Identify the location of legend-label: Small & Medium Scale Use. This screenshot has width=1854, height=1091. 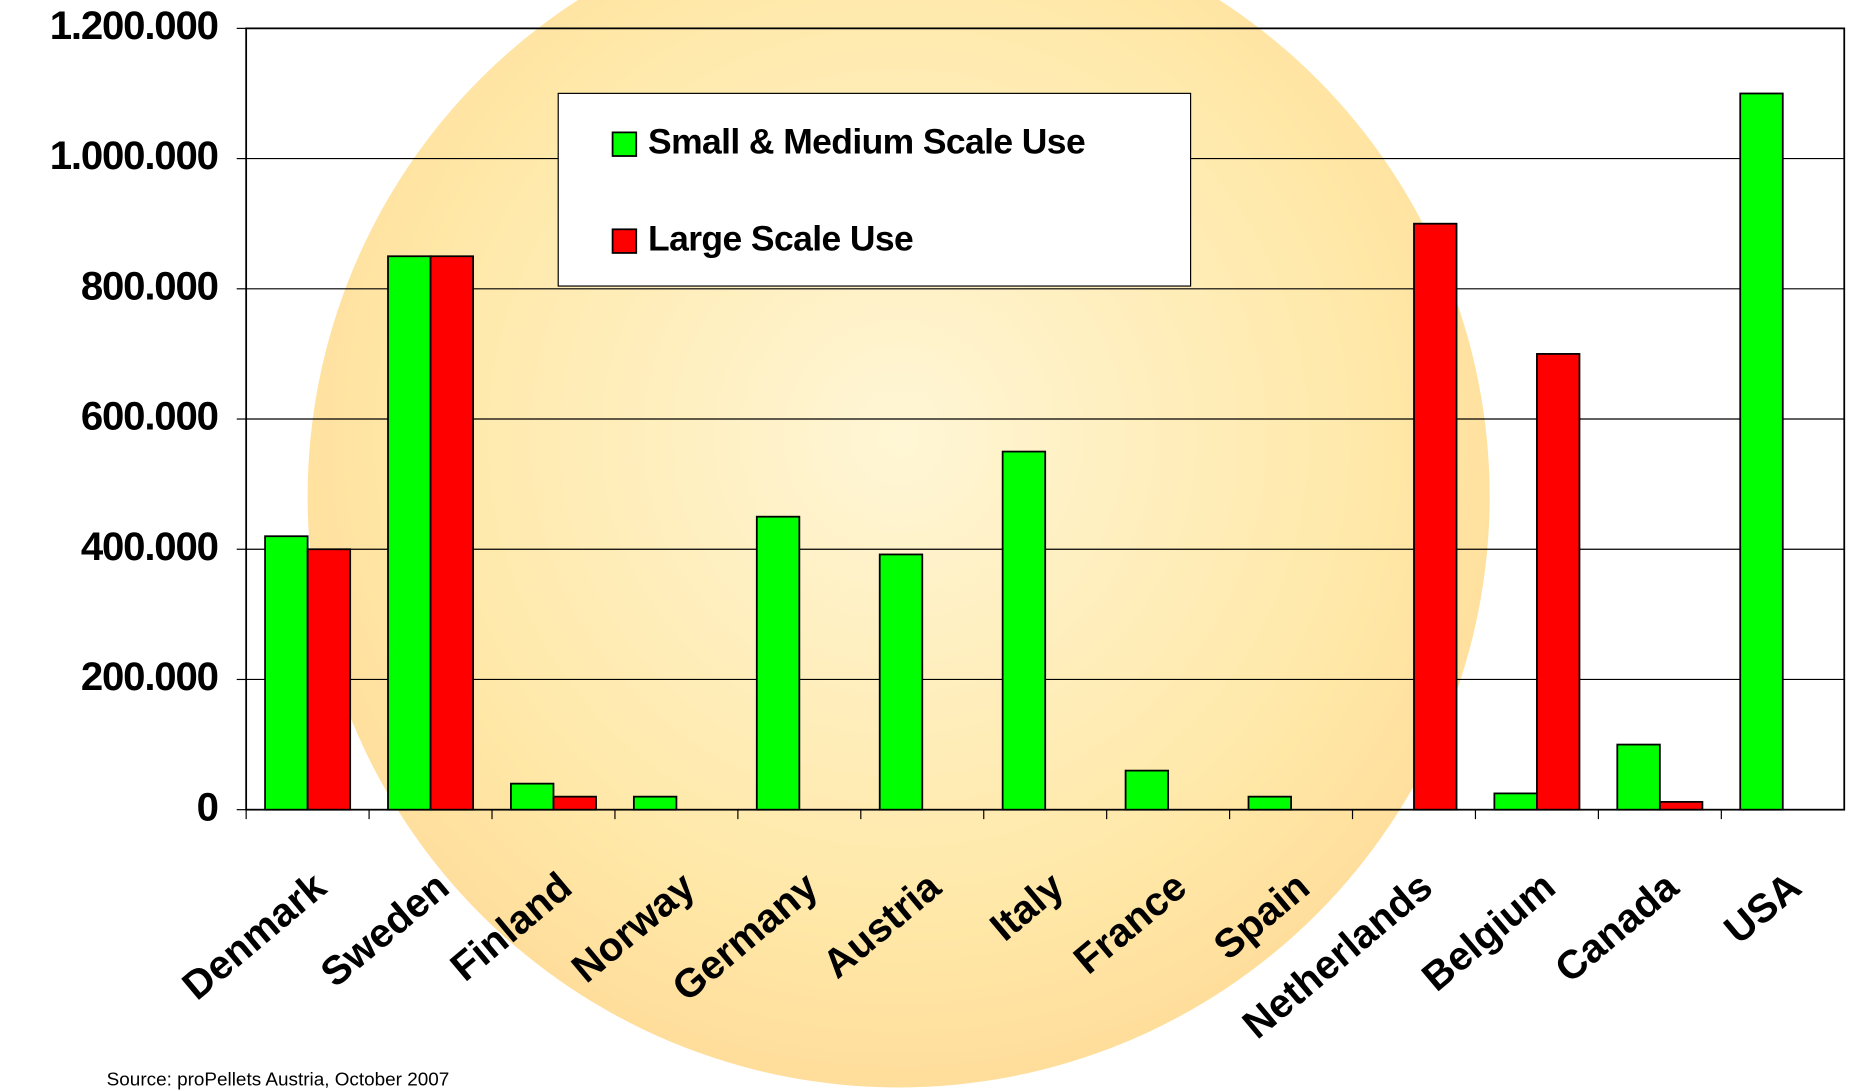
(866, 142).